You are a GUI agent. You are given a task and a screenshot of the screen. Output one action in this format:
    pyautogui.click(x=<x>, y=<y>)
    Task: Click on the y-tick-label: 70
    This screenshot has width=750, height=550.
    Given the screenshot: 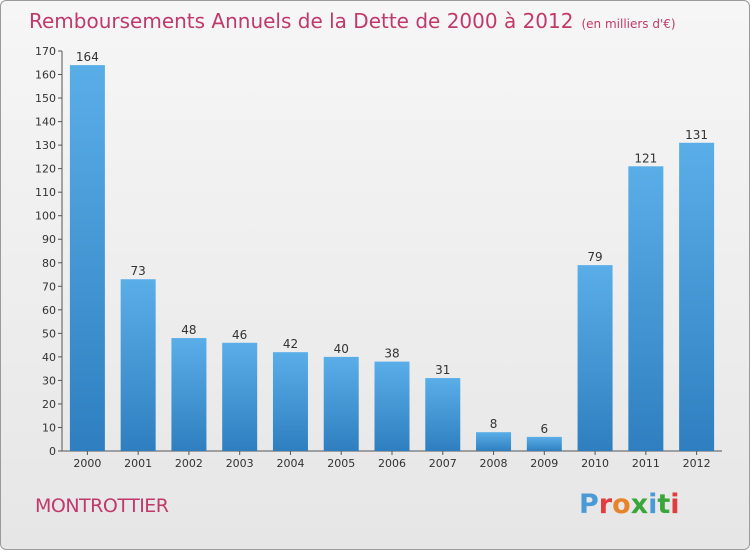 What is the action you would take?
    pyautogui.click(x=49, y=286)
    